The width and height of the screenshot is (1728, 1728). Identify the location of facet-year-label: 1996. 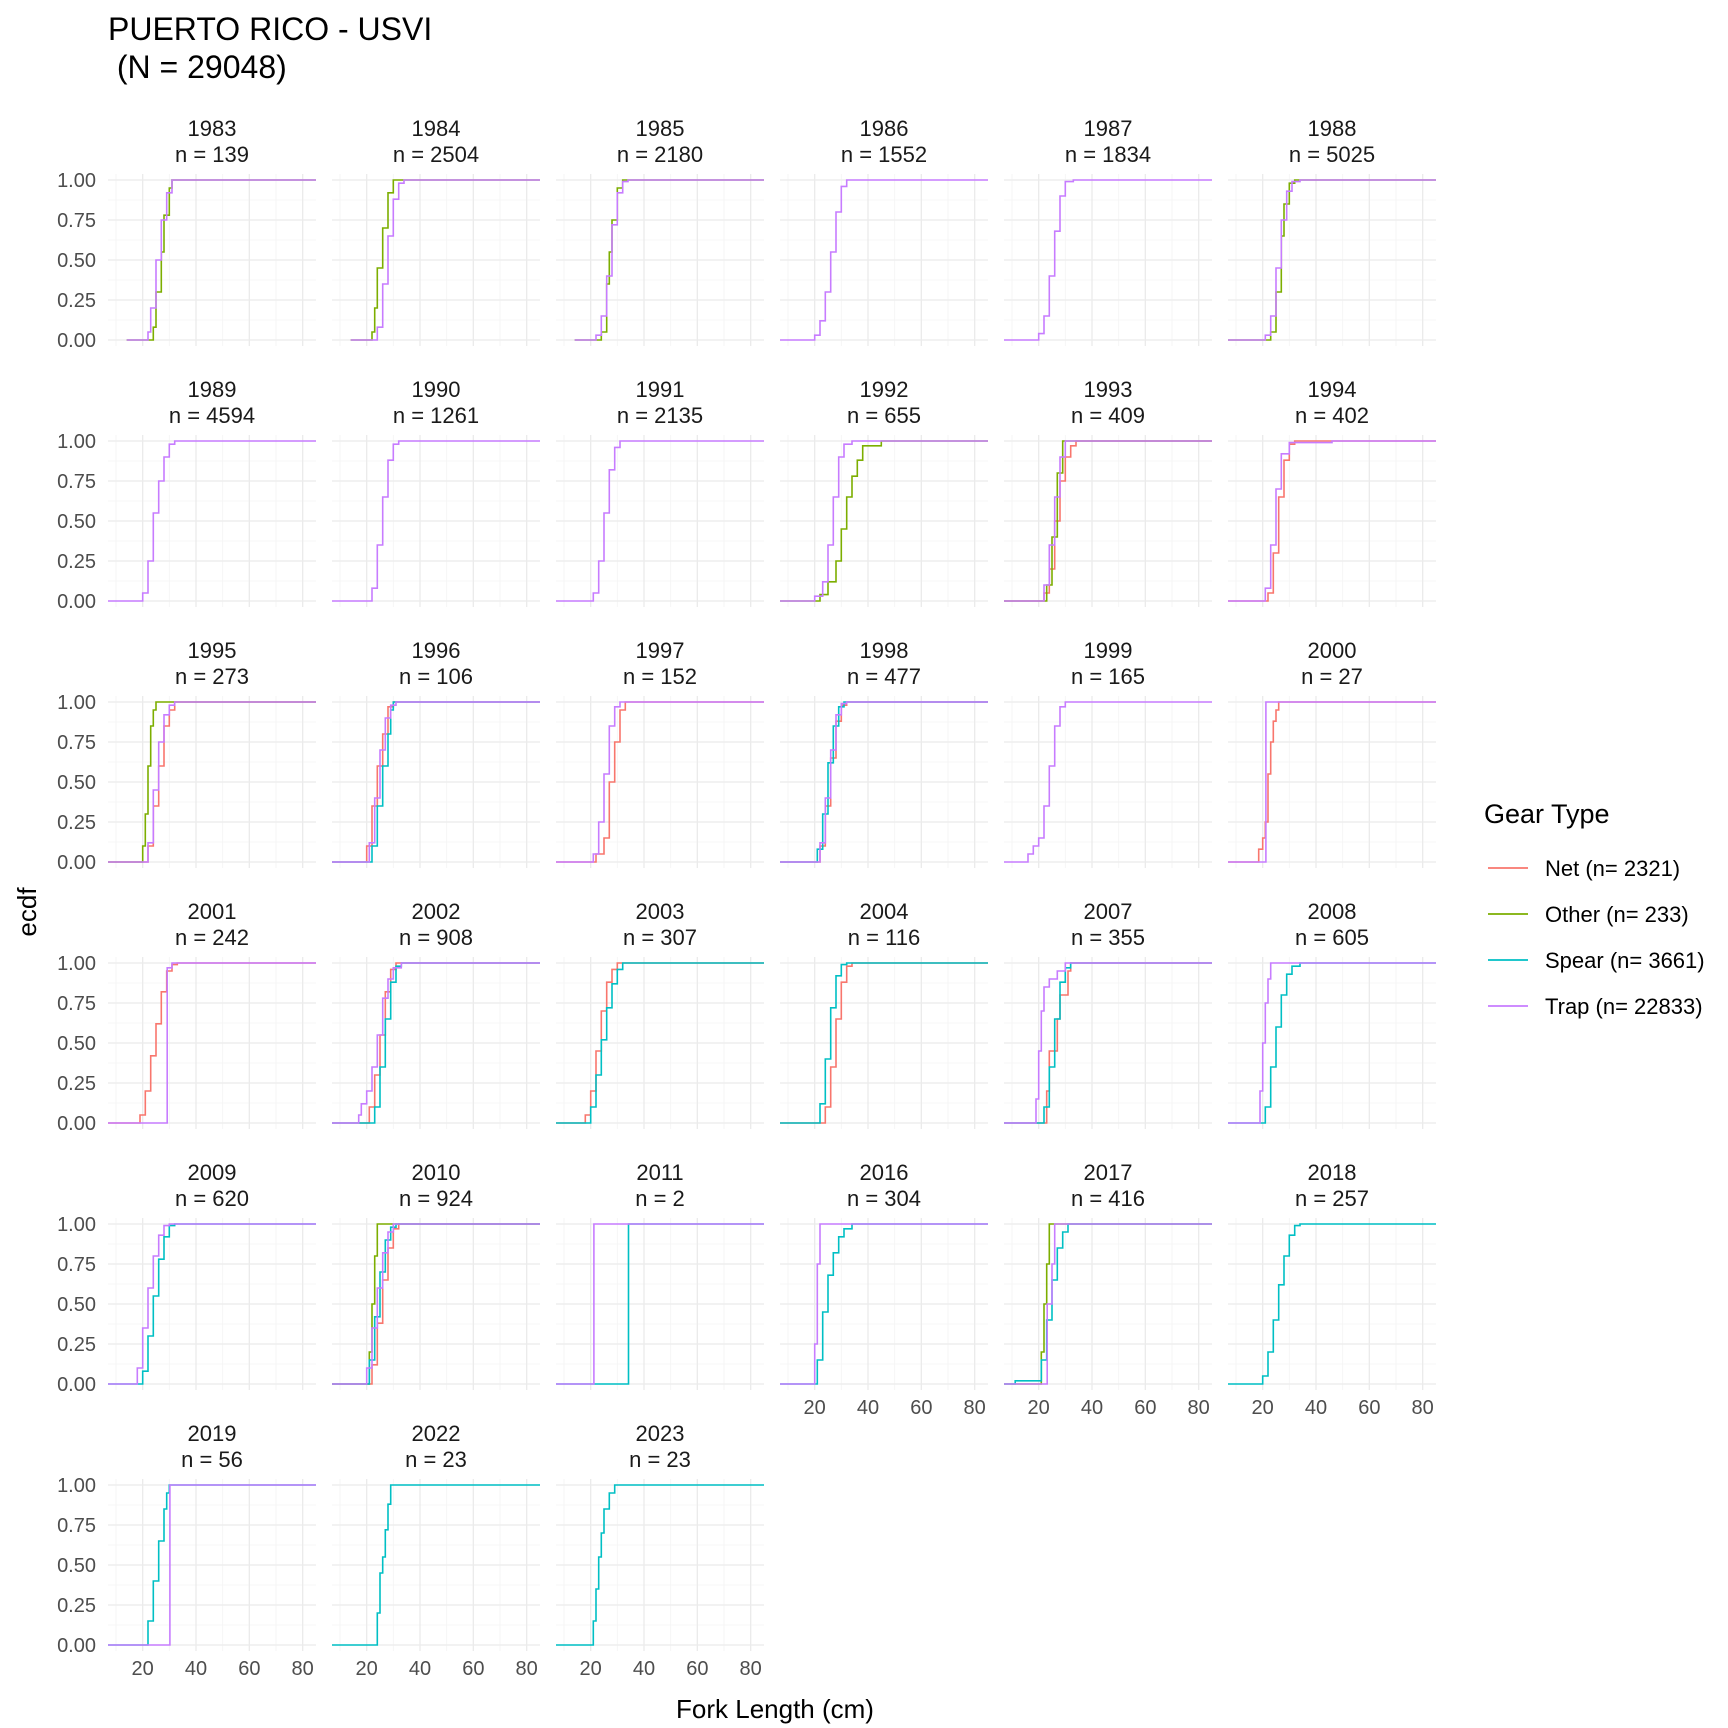
(436, 650).